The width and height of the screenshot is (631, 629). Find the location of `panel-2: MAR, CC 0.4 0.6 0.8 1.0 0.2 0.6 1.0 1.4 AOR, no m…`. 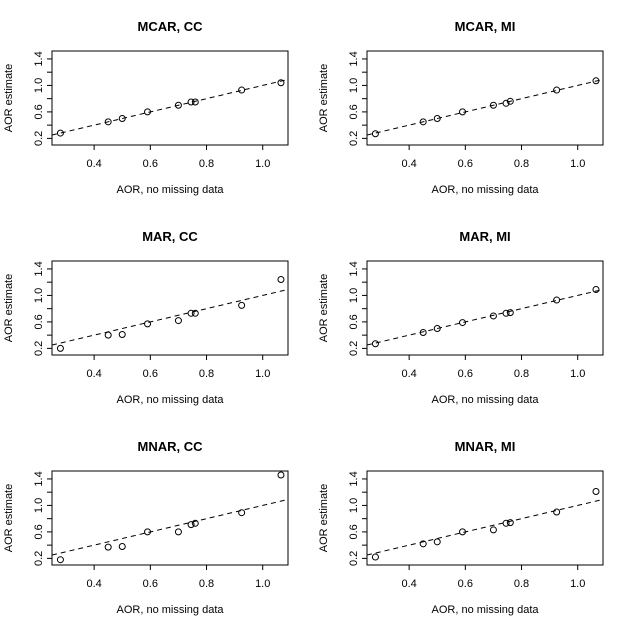

panel-2: MAR, CC 0.4 0.6 0.8 1.0 0.2 0.6 1.0 1.4 AOR, no m… is located at coordinates (146, 317).